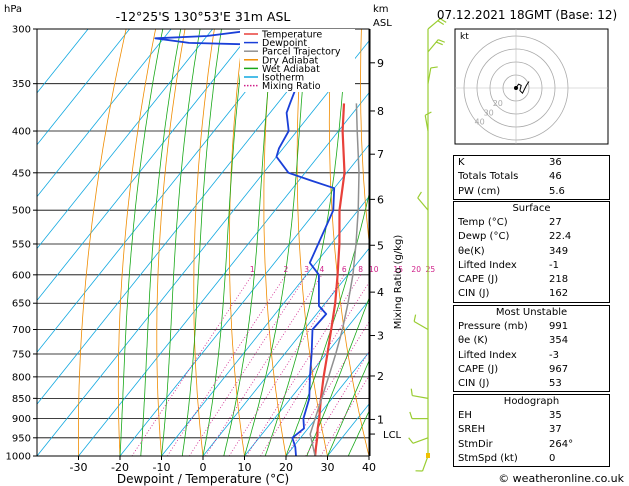 This screenshot has height=486, width=629. I want to click on pressure-tick-label: 450, so click(21, 173).